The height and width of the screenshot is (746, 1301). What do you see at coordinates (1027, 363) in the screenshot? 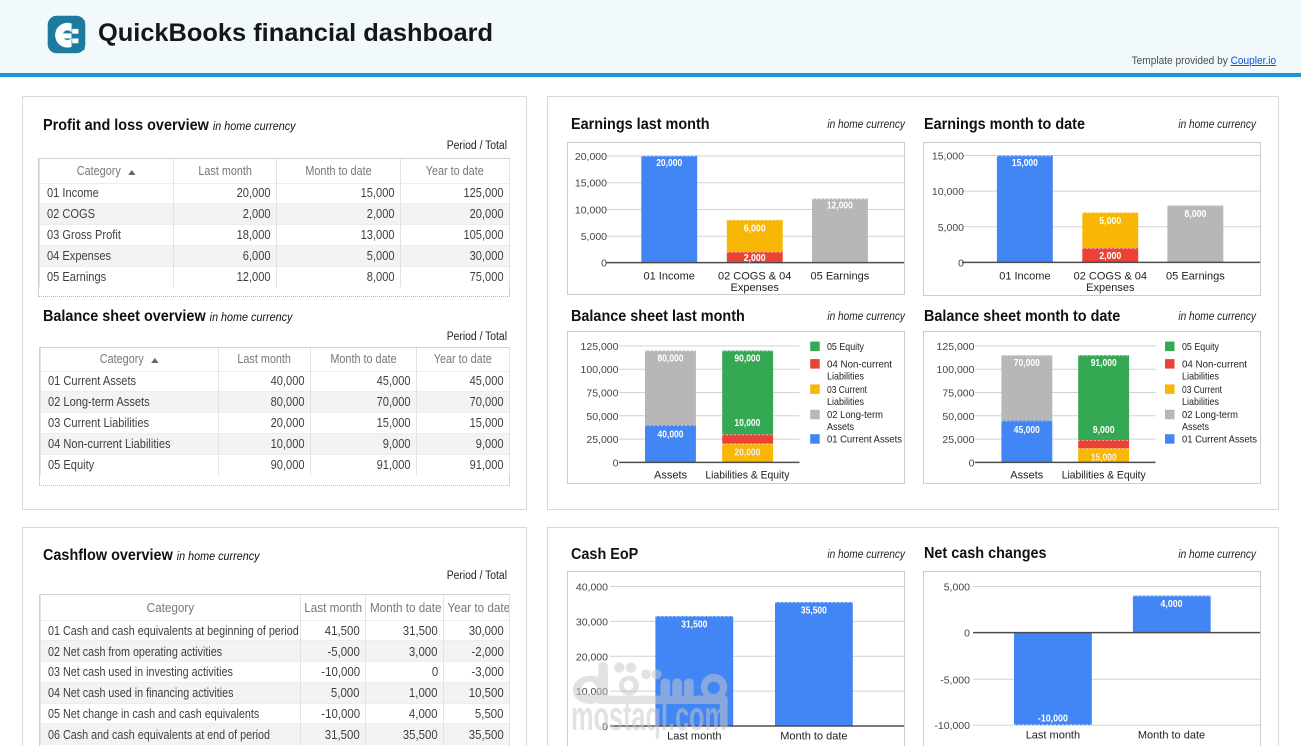
I see `svg-text: 70,000` at bounding box center [1027, 363].